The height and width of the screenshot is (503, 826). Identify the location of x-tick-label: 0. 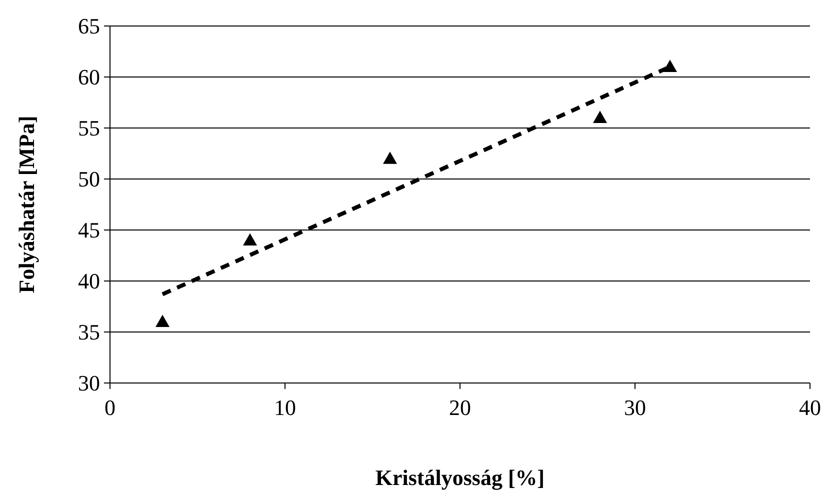
(110, 407).